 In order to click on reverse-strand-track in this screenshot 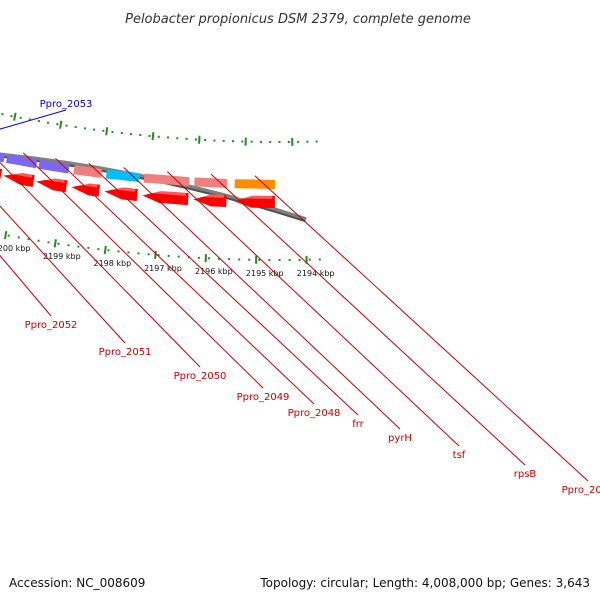, I will do `click(137, 180)`.